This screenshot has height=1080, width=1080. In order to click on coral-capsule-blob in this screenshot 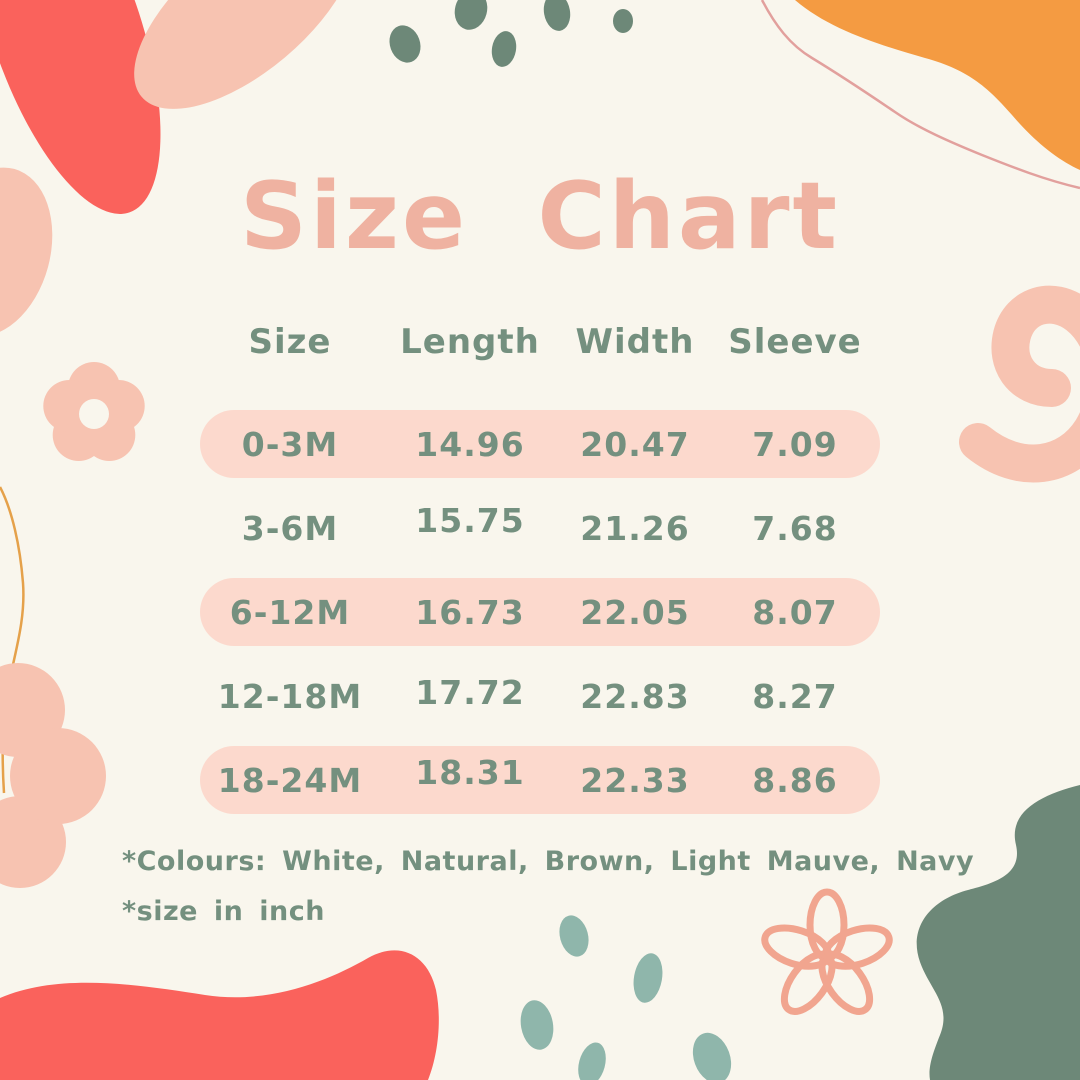, I will do `click(80, 107)`.